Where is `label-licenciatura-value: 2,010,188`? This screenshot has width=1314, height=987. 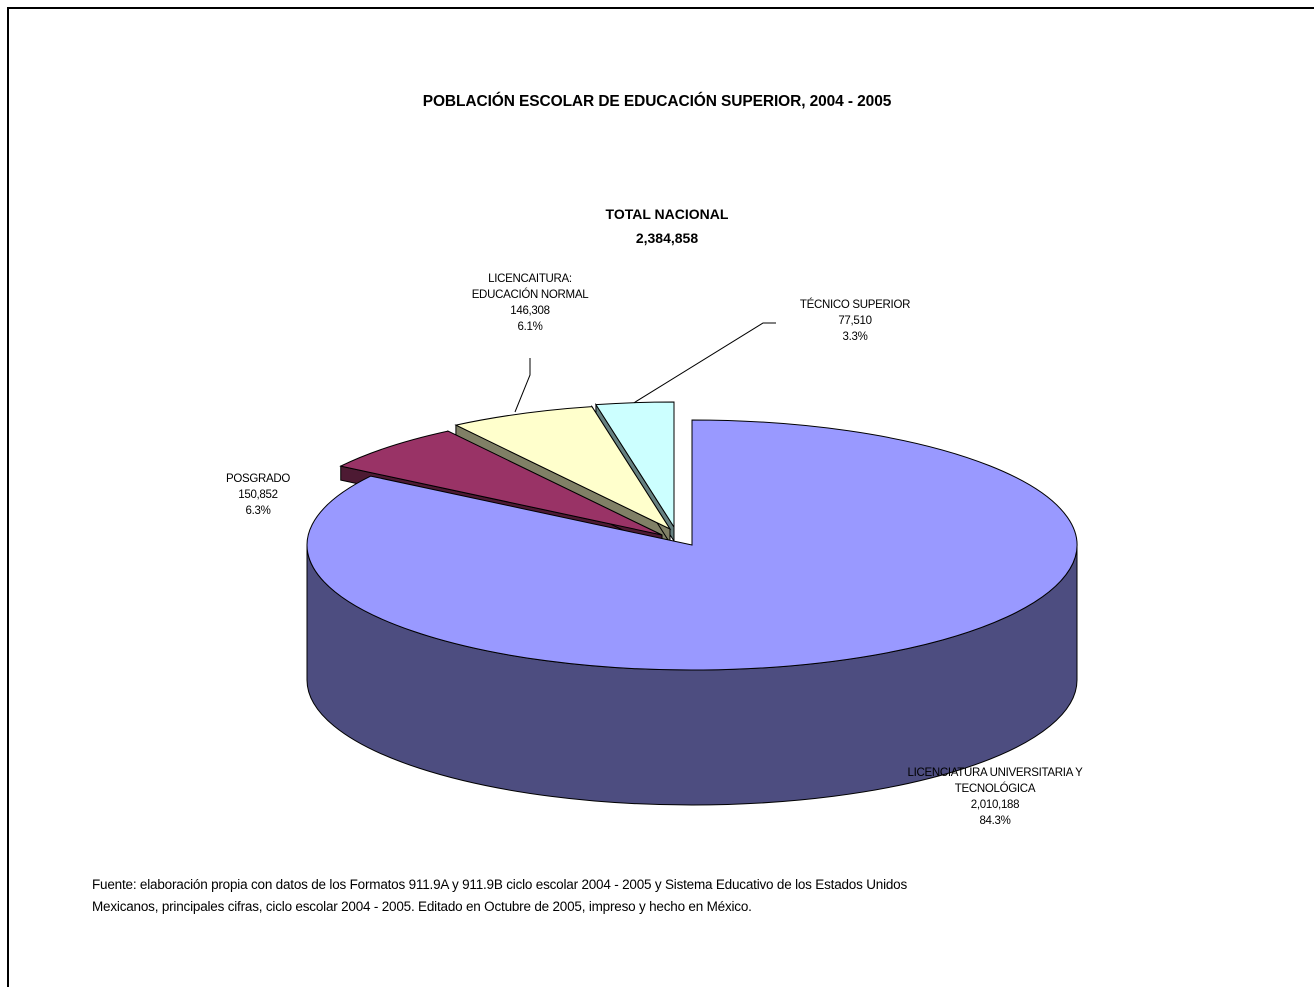 label-licenciatura-value: 2,010,188 is located at coordinates (995, 805).